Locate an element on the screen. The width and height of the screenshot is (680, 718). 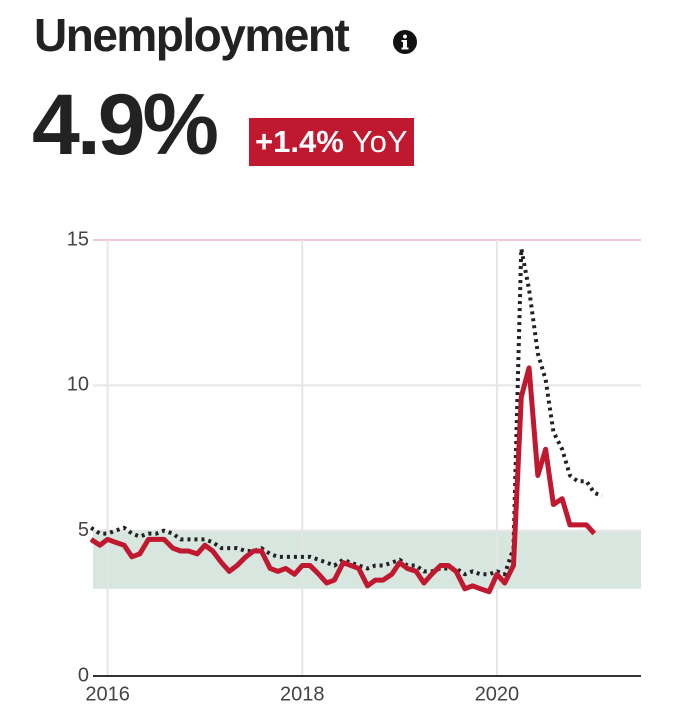
y-tick-label: 5 is located at coordinates (83, 530).